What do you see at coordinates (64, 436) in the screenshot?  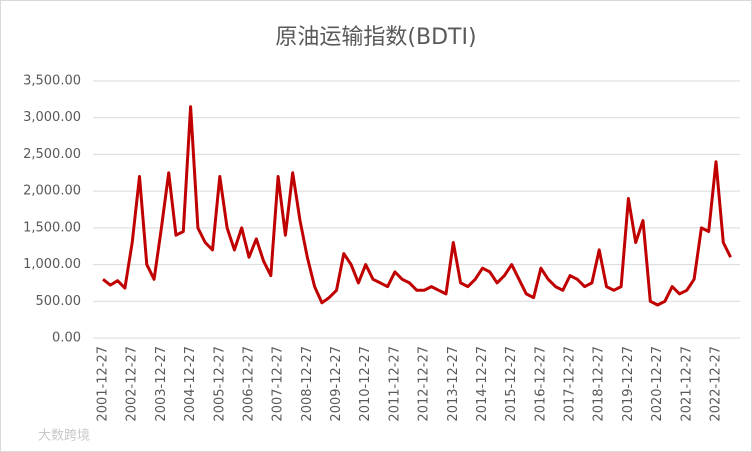 I see `watermark: 大数跨境` at bounding box center [64, 436].